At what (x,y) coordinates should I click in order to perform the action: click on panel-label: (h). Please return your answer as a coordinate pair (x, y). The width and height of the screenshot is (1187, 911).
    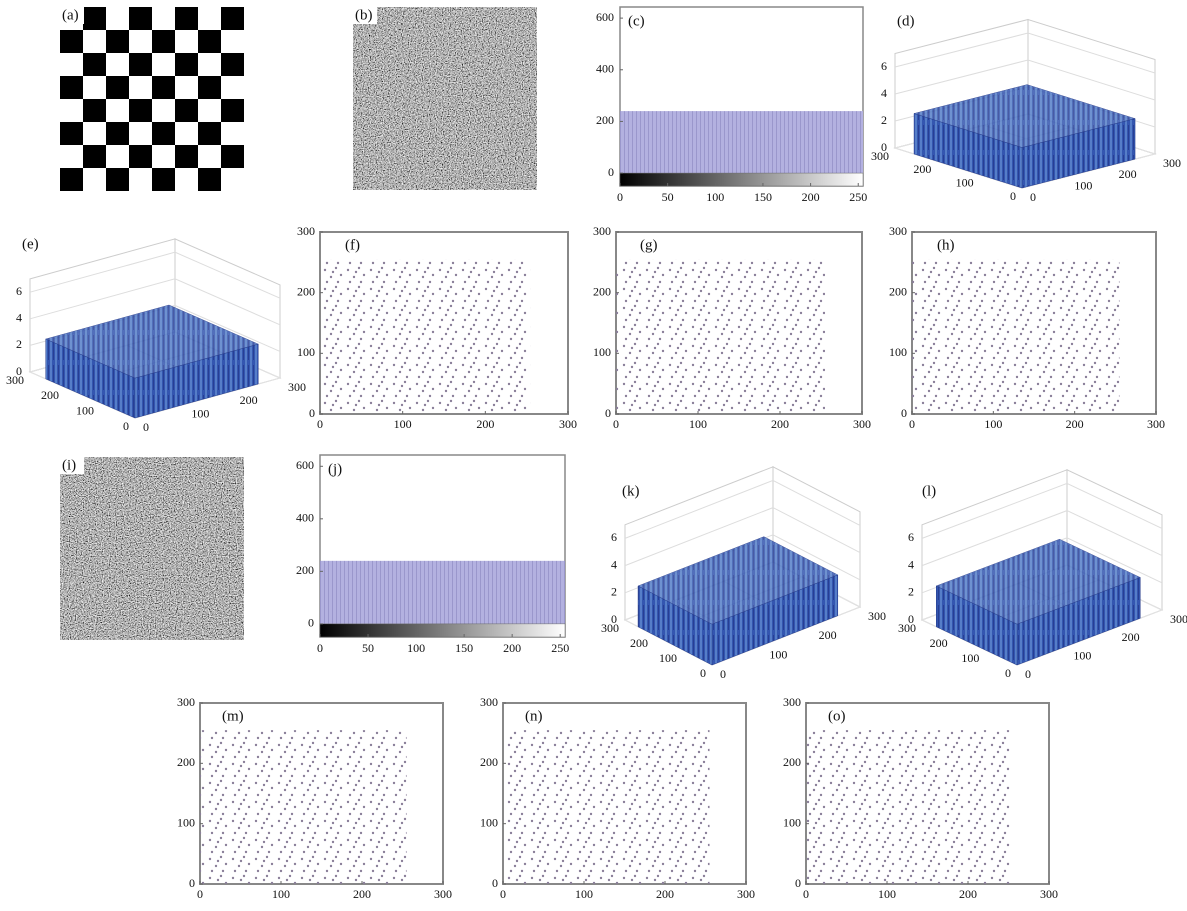
    Looking at the image, I should click on (946, 245).